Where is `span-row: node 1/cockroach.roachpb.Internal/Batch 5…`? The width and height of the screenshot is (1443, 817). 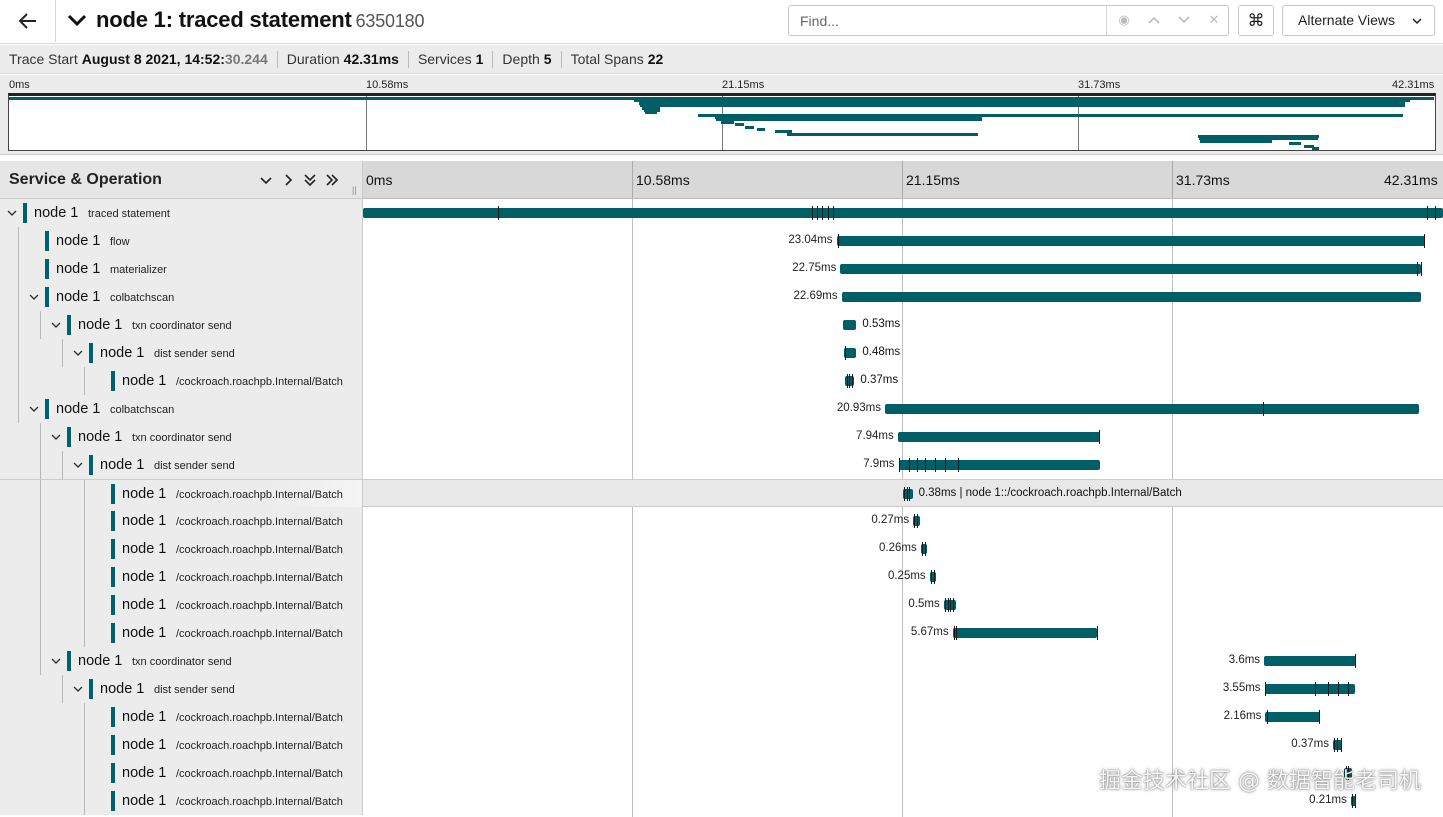
span-row: node 1/cockroach.roachpb.Internal/Batch 5… is located at coordinates (721, 633).